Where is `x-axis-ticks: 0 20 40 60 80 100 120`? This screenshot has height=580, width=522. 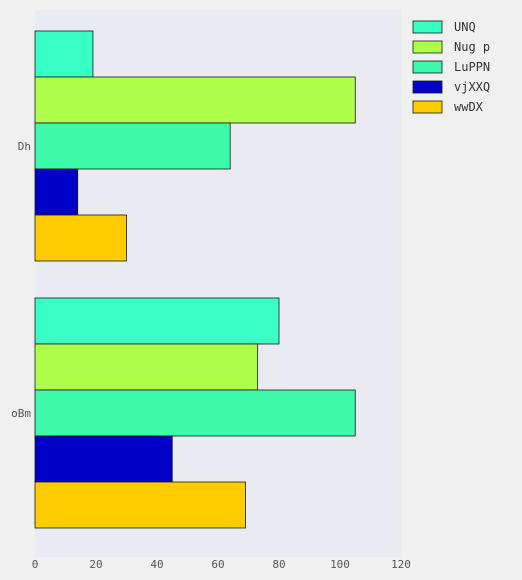 x-axis-ticks: 0 20 40 60 80 100 120 is located at coordinates (221, 564).